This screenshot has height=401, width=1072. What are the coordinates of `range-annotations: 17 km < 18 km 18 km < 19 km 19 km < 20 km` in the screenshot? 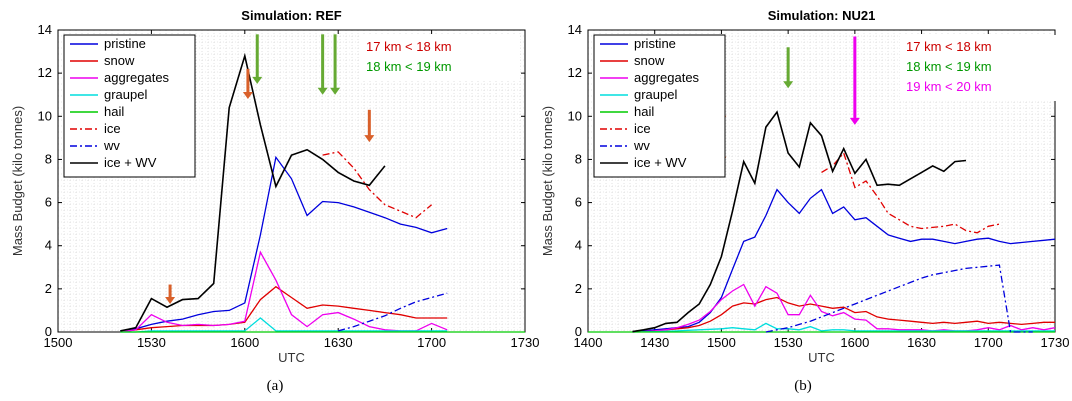 It's located at (980, 68).